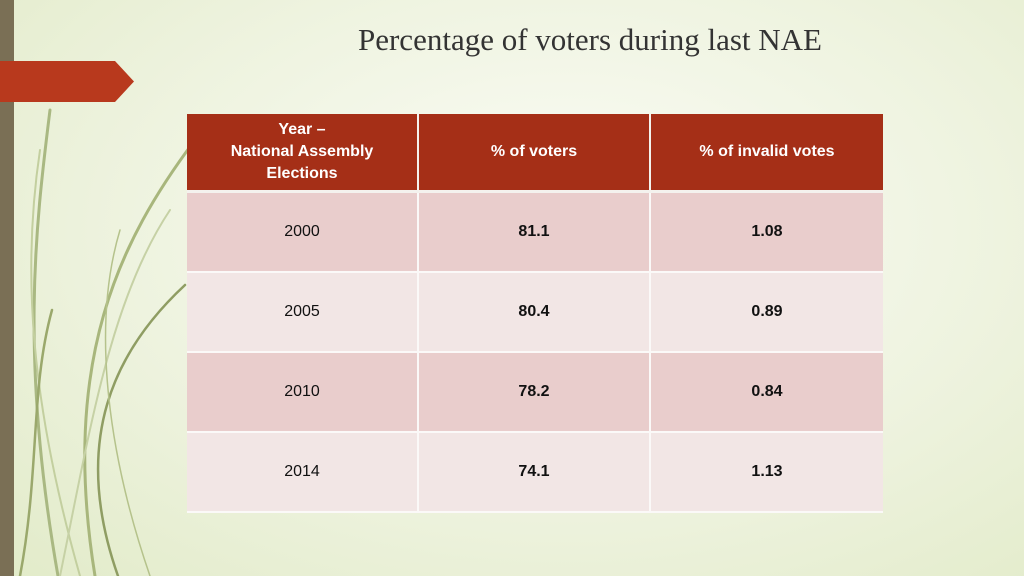 The height and width of the screenshot is (576, 1024). I want to click on table-row: 2010 78.2 0.84, so click(535, 392).